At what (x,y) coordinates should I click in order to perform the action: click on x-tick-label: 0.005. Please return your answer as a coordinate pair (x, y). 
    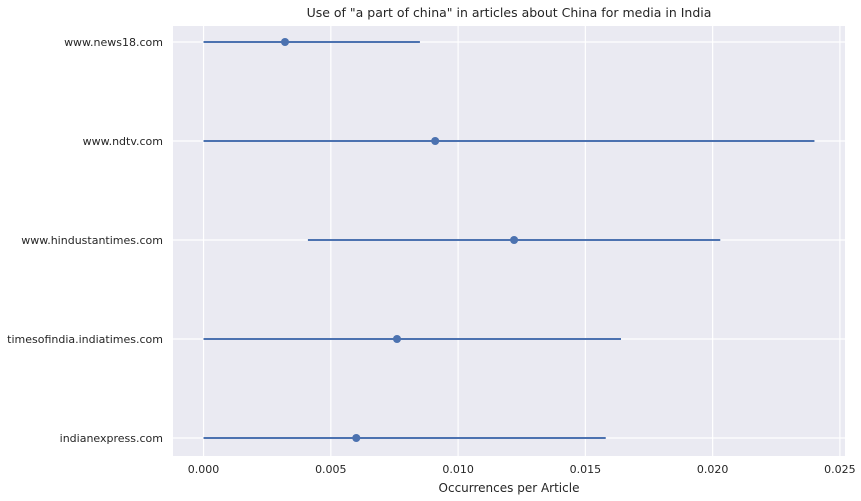
    Looking at the image, I should click on (331, 469).